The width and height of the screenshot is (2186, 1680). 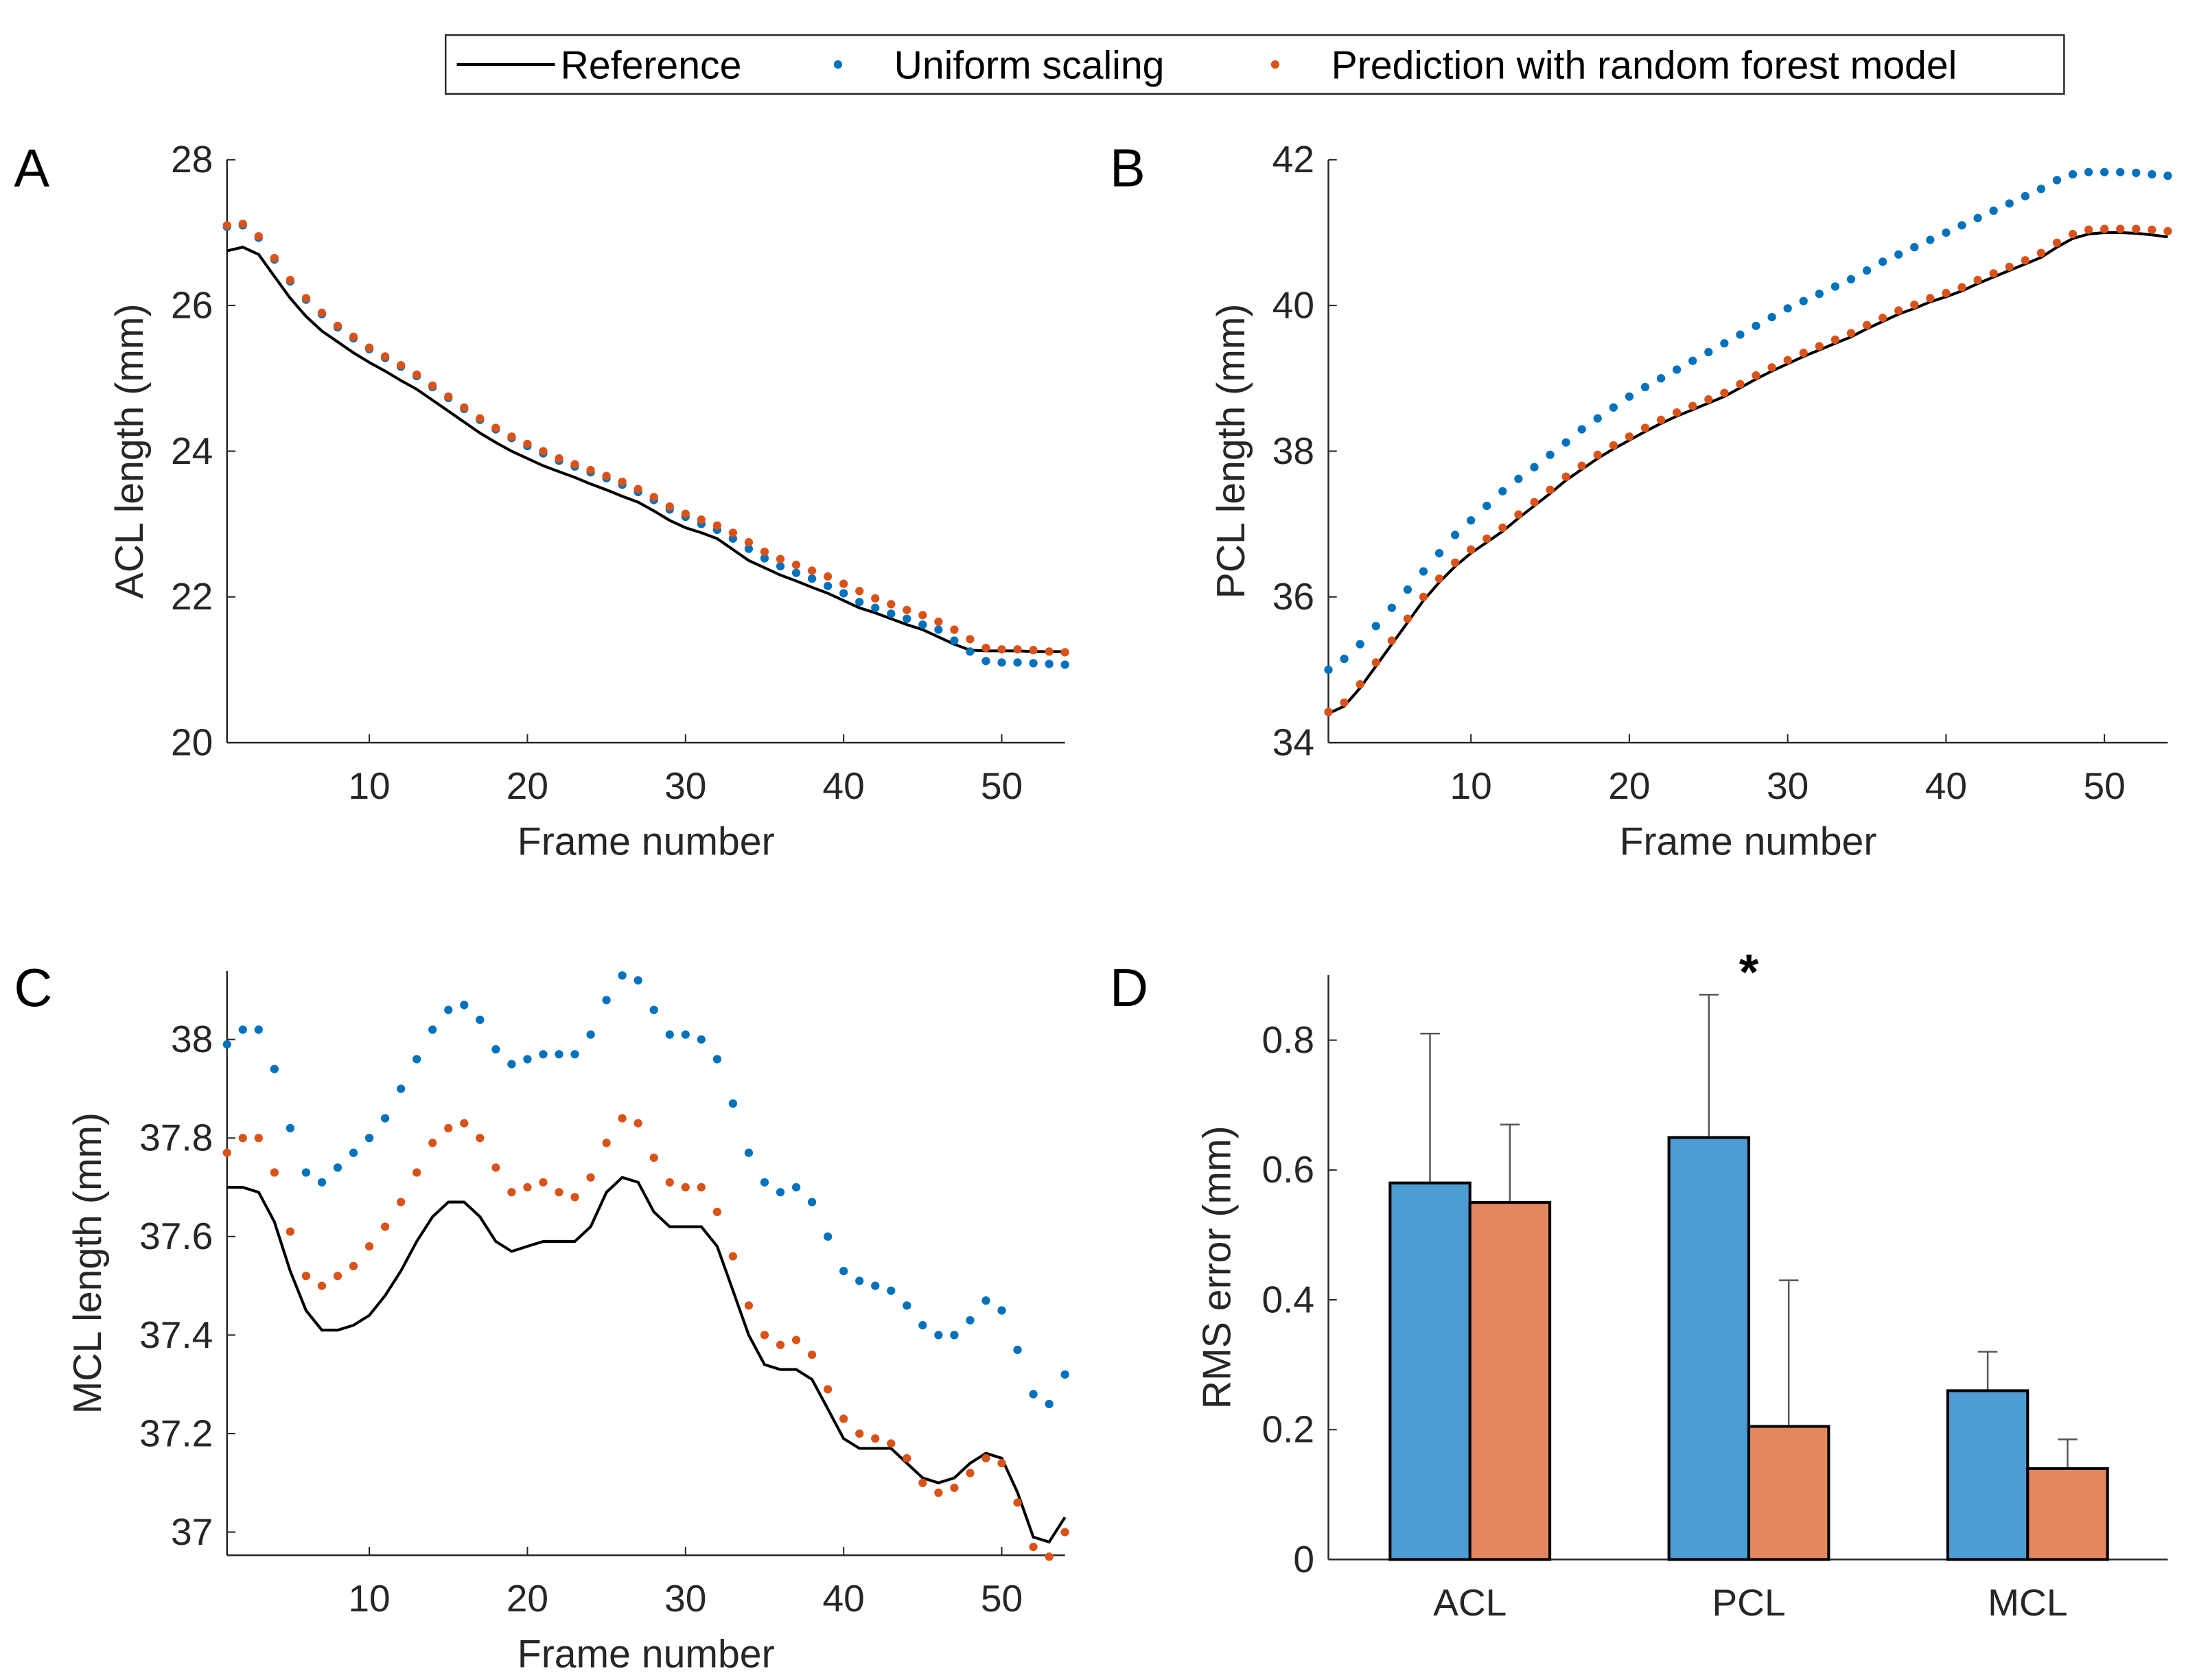 I want to click on y-tick-label: 37, so click(x=192, y=1531).